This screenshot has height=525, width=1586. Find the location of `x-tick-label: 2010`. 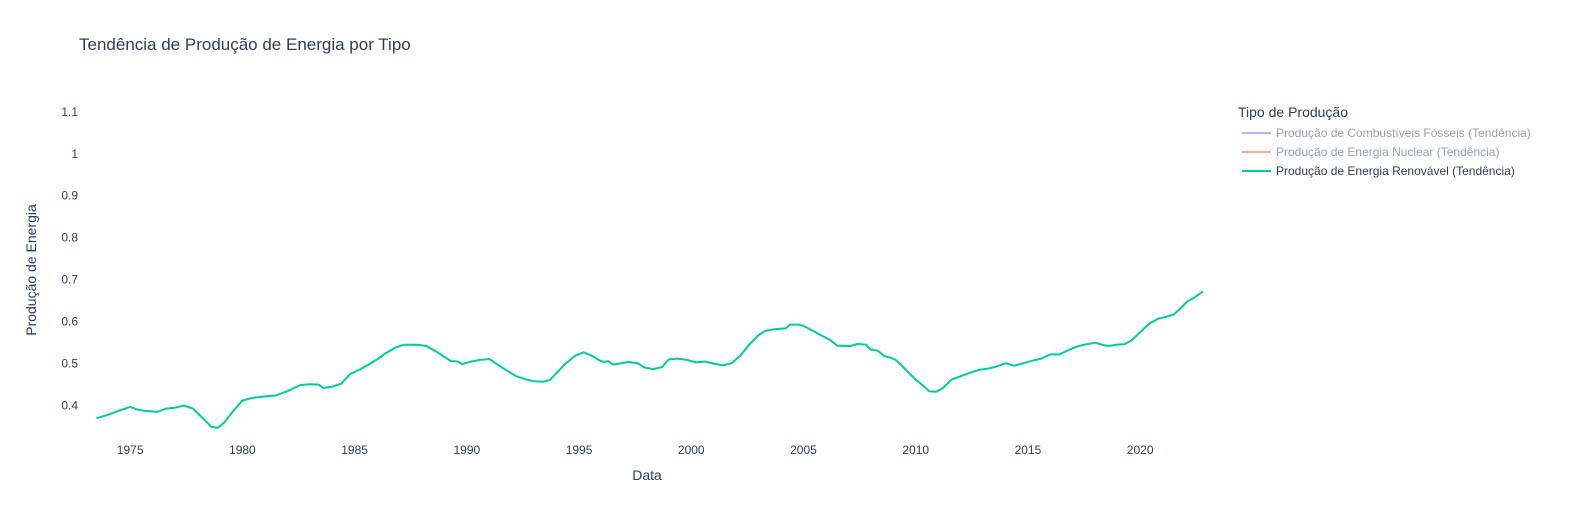

x-tick-label: 2010 is located at coordinates (915, 450).